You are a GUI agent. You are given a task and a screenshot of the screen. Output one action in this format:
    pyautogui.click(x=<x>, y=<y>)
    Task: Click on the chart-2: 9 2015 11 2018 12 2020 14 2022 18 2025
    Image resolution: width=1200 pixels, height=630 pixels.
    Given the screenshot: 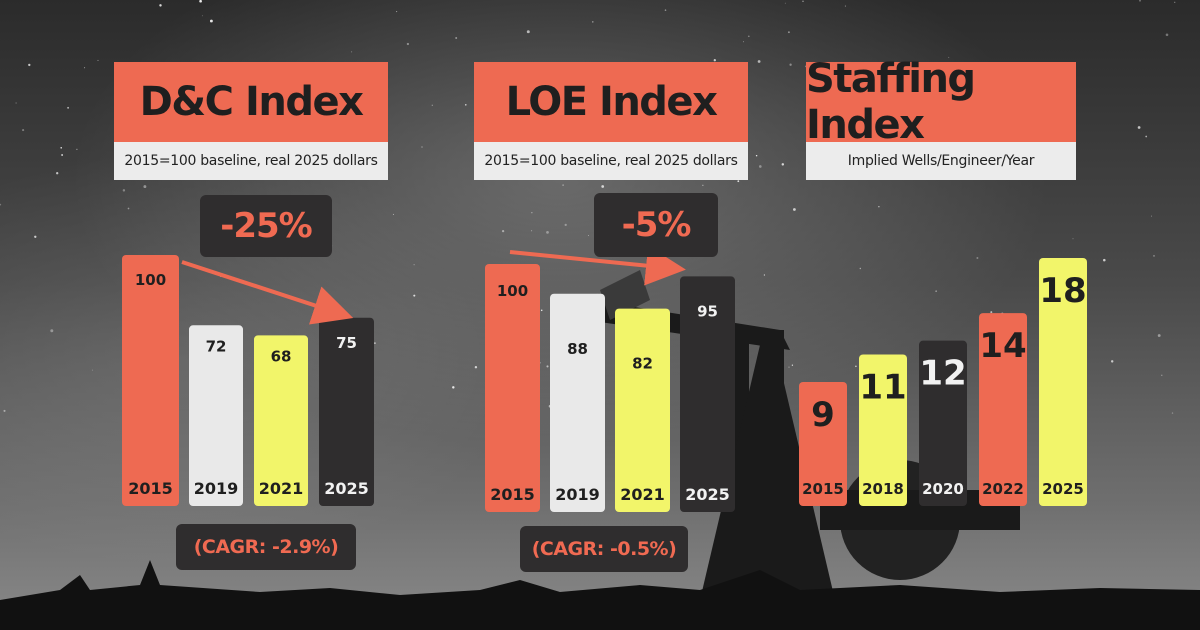 What is the action you would take?
    pyautogui.click(x=943, y=382)
    